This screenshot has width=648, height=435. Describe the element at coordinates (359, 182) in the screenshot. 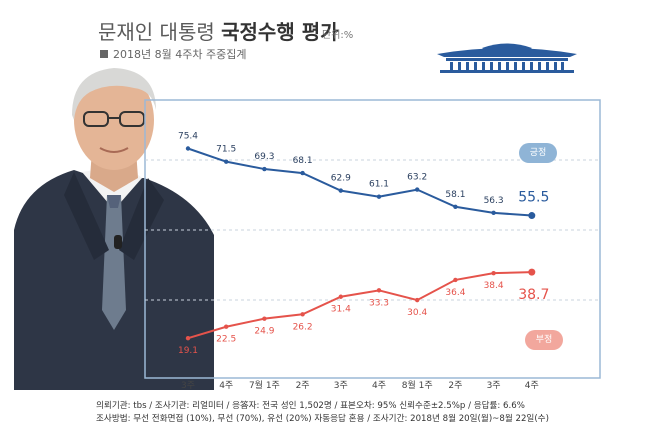

I see `series-line-positive` at that location.